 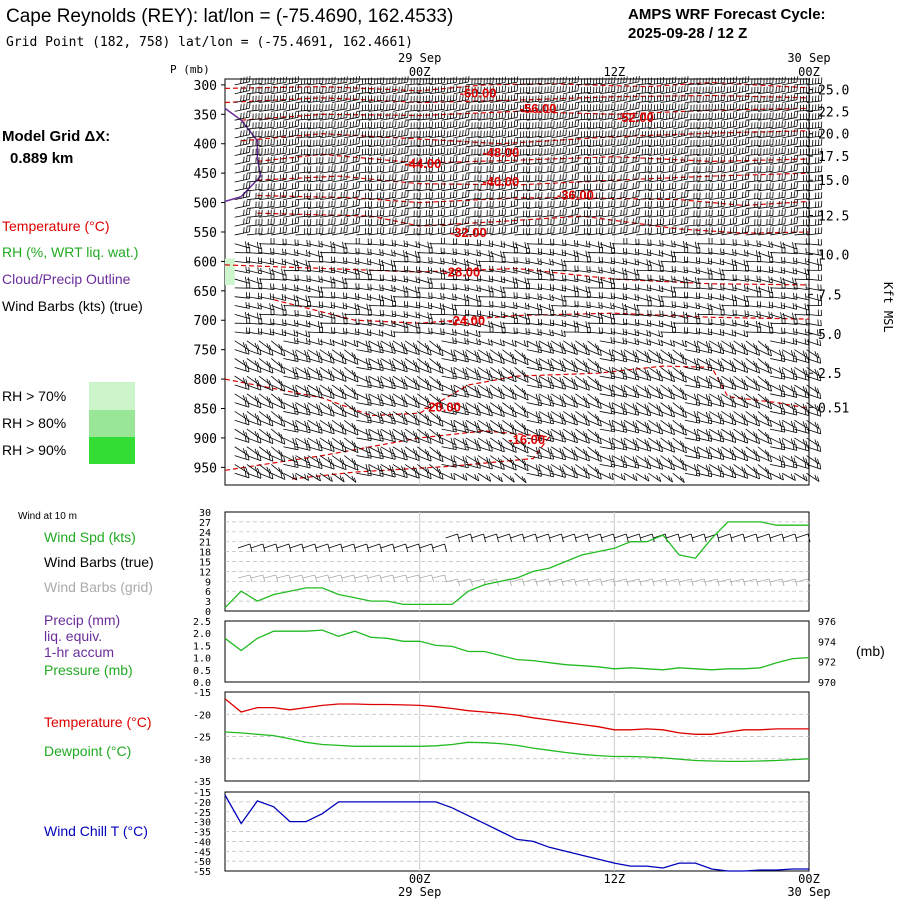 I want to click on height-tick-label: 12.5, so click(x=833, y=217).